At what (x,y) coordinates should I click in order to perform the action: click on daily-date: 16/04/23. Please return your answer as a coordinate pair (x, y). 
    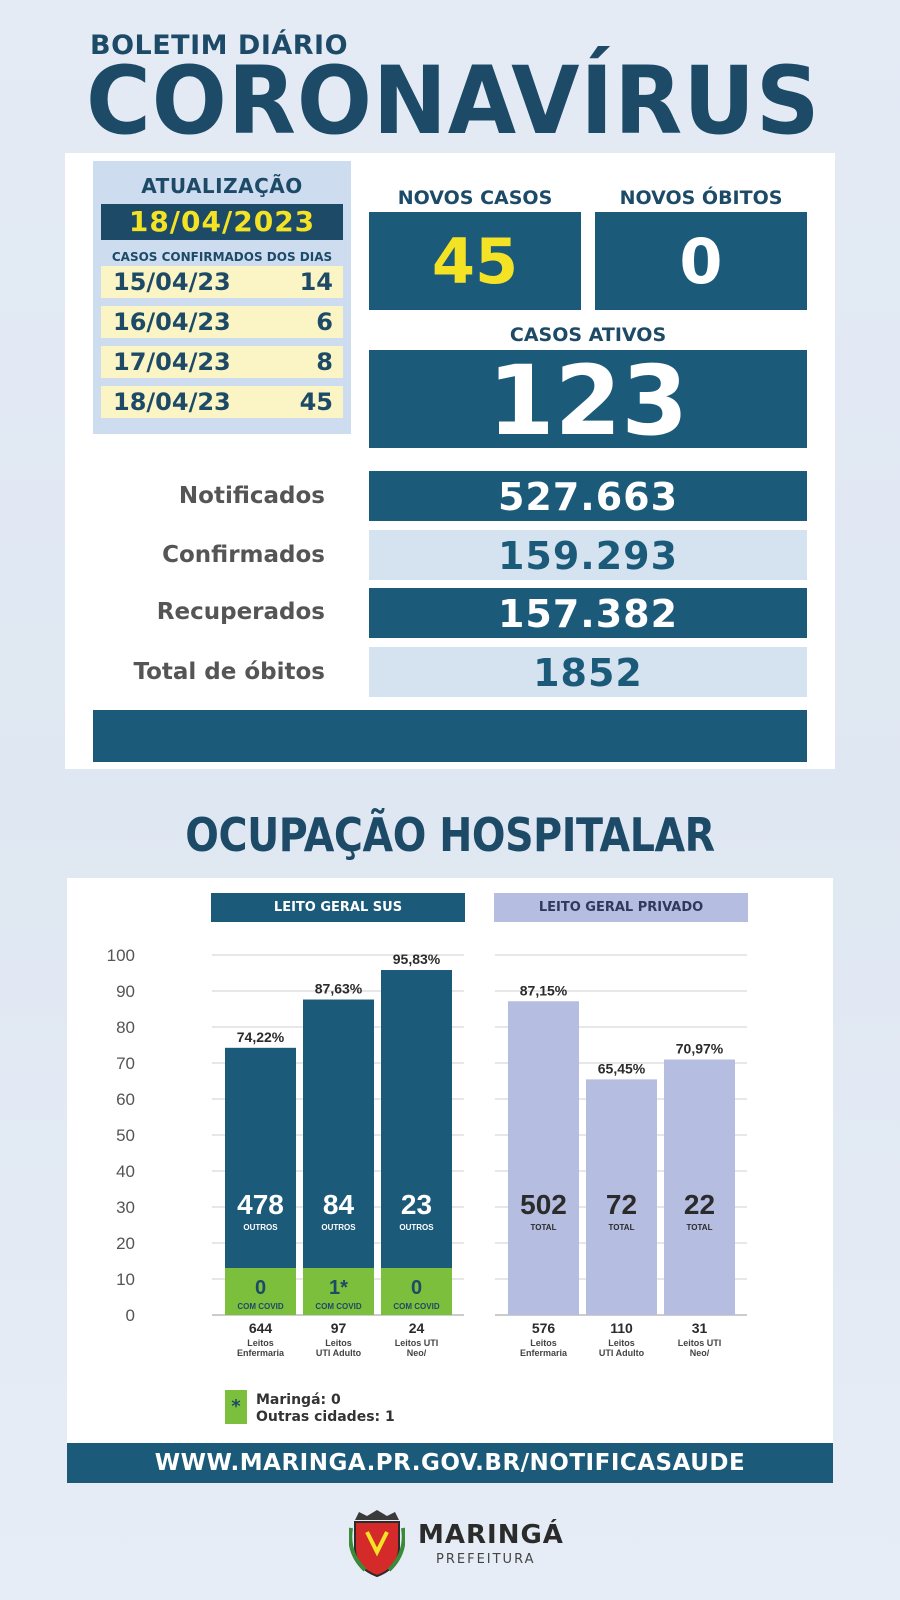
    Looking at the image, I should click on (172, 322).